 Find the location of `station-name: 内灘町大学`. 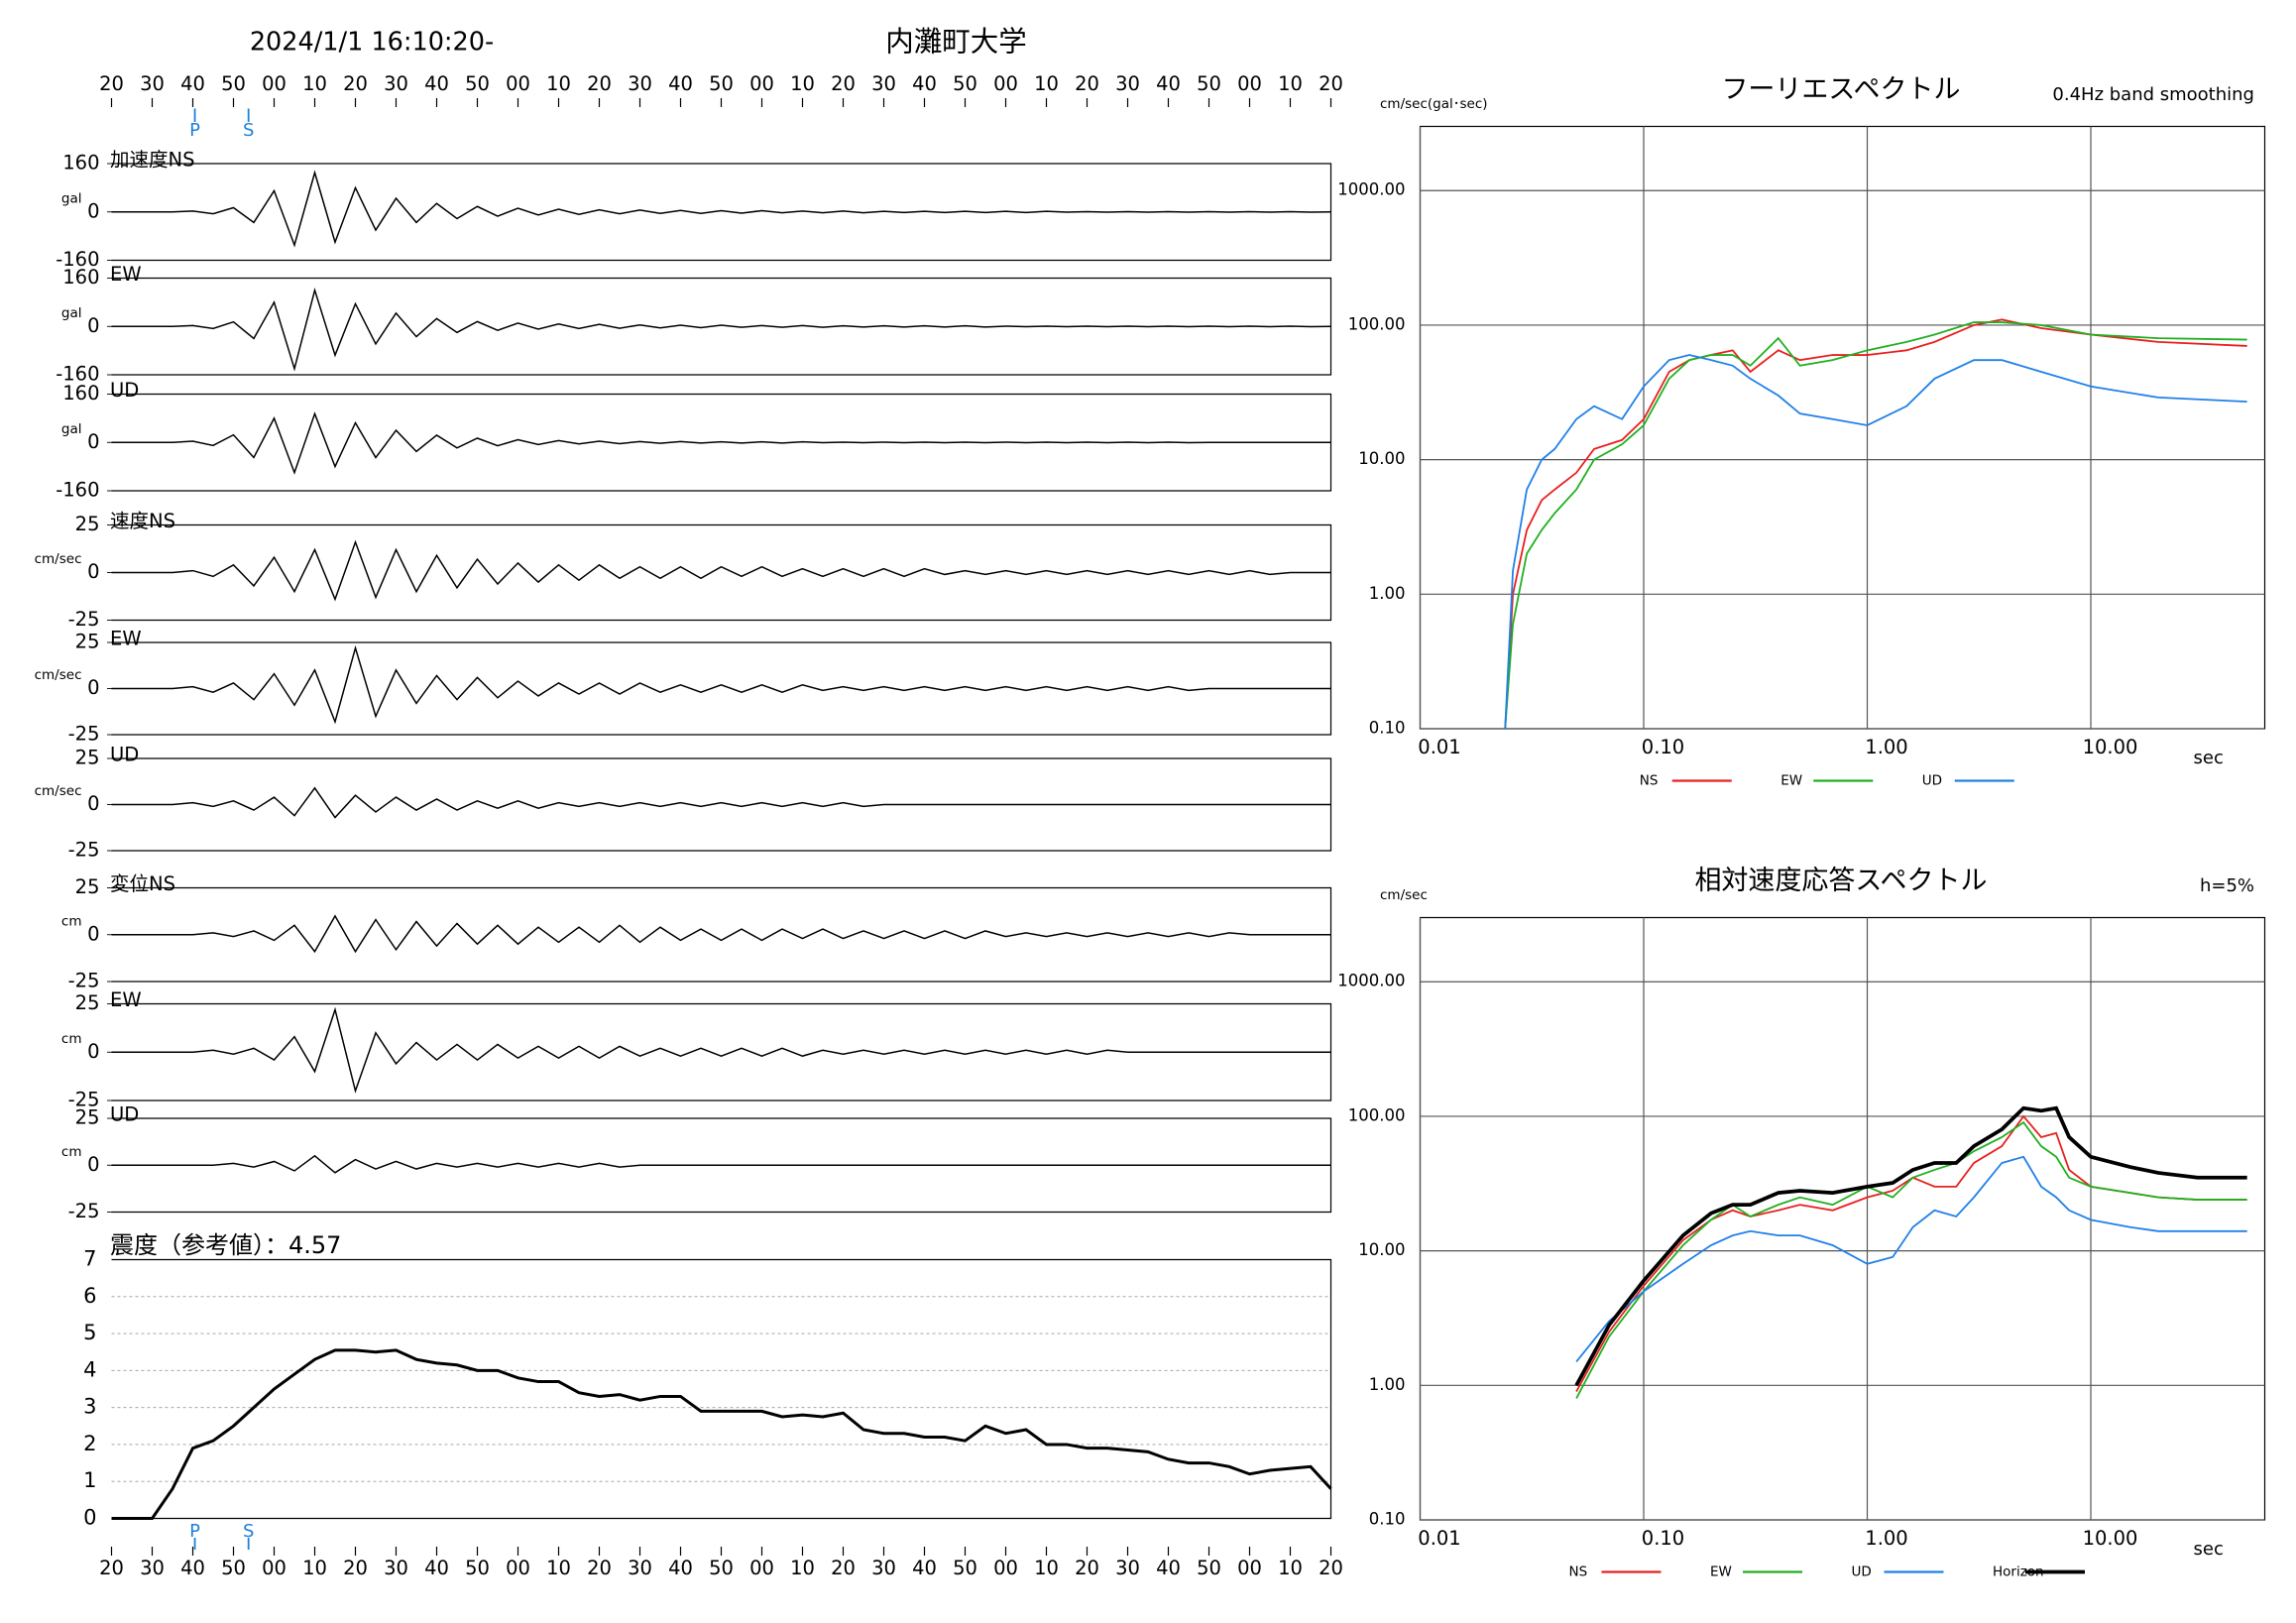

station-name: 内灘町大学 is located at coordinates (956, 42).